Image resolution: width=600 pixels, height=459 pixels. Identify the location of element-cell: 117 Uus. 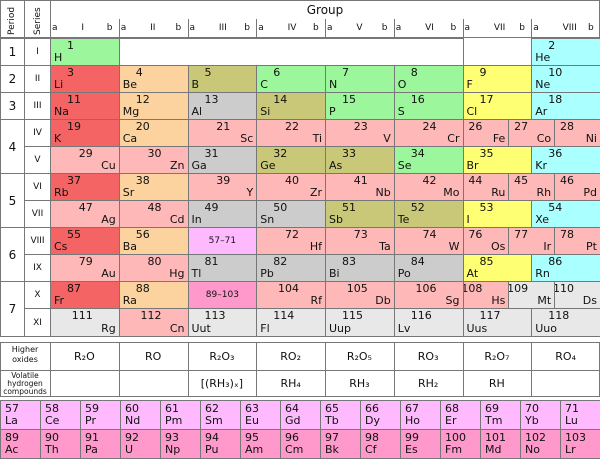
(497, 322).